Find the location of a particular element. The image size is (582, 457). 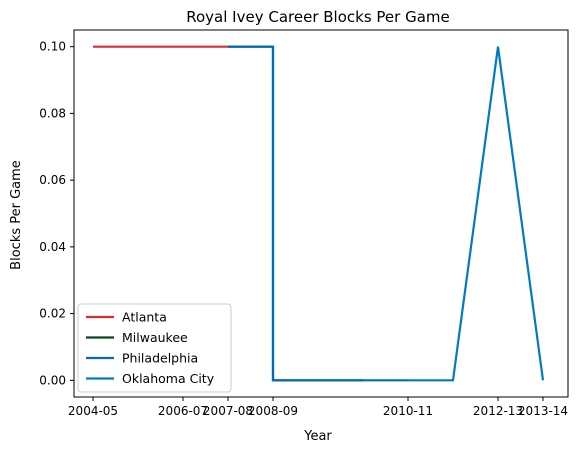

y-tick-label: 0.00 is located at coordinates (52, 380).